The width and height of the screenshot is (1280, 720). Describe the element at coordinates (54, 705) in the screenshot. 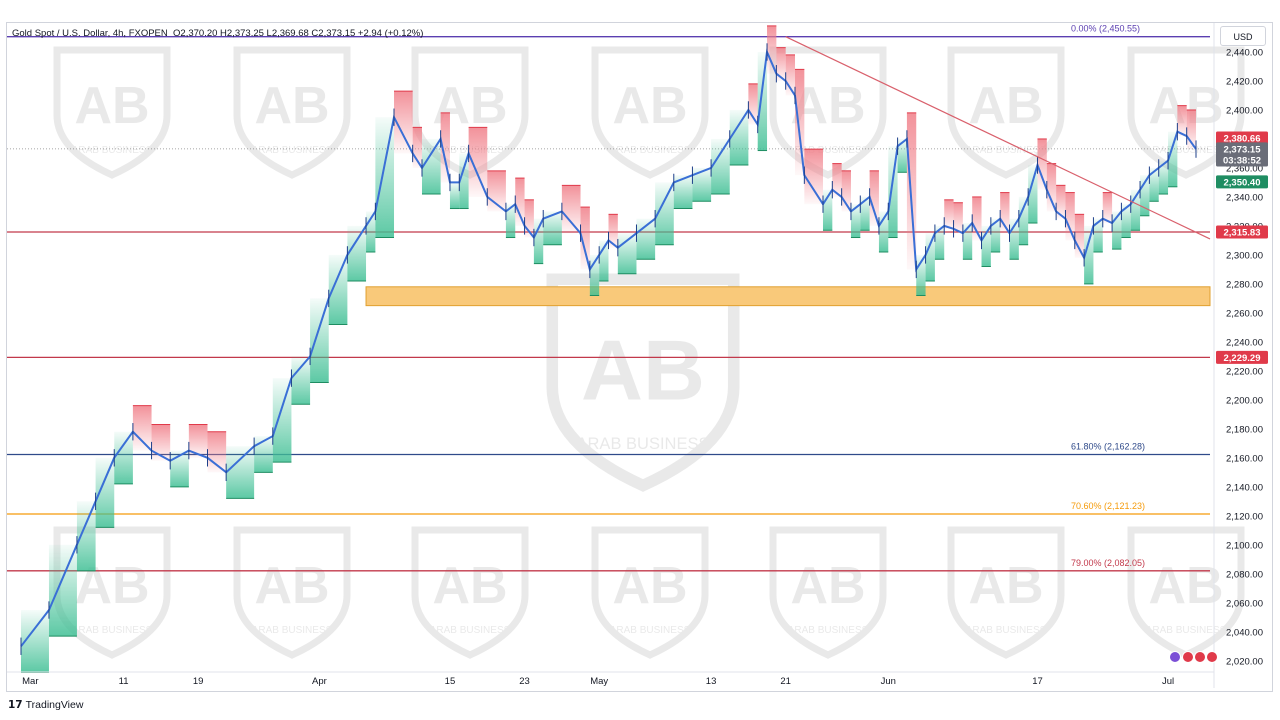

I see `tradingview-brand: TradingView` at that location.